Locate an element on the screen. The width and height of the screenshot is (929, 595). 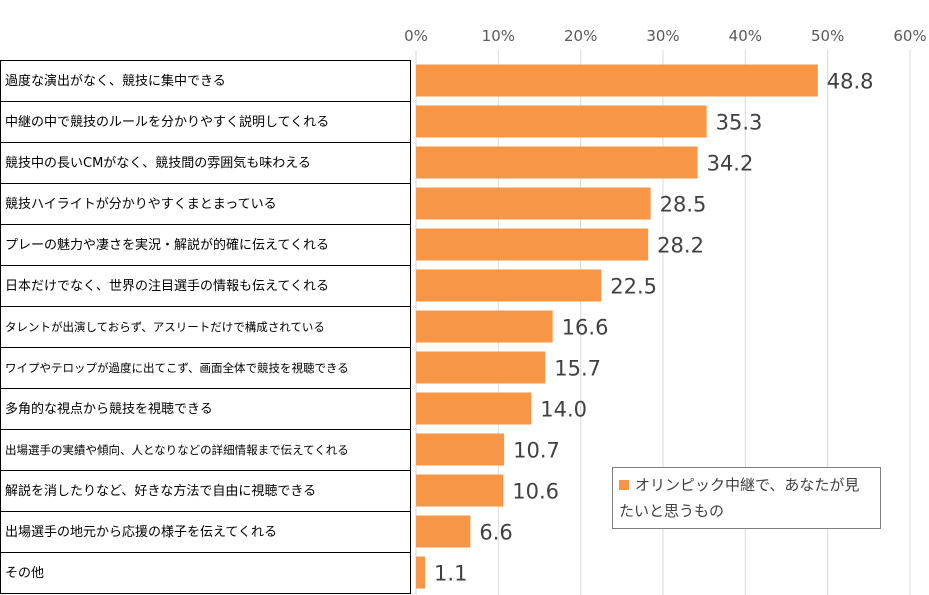
x-tick-label: 10% is located at coordinates (498, 36).